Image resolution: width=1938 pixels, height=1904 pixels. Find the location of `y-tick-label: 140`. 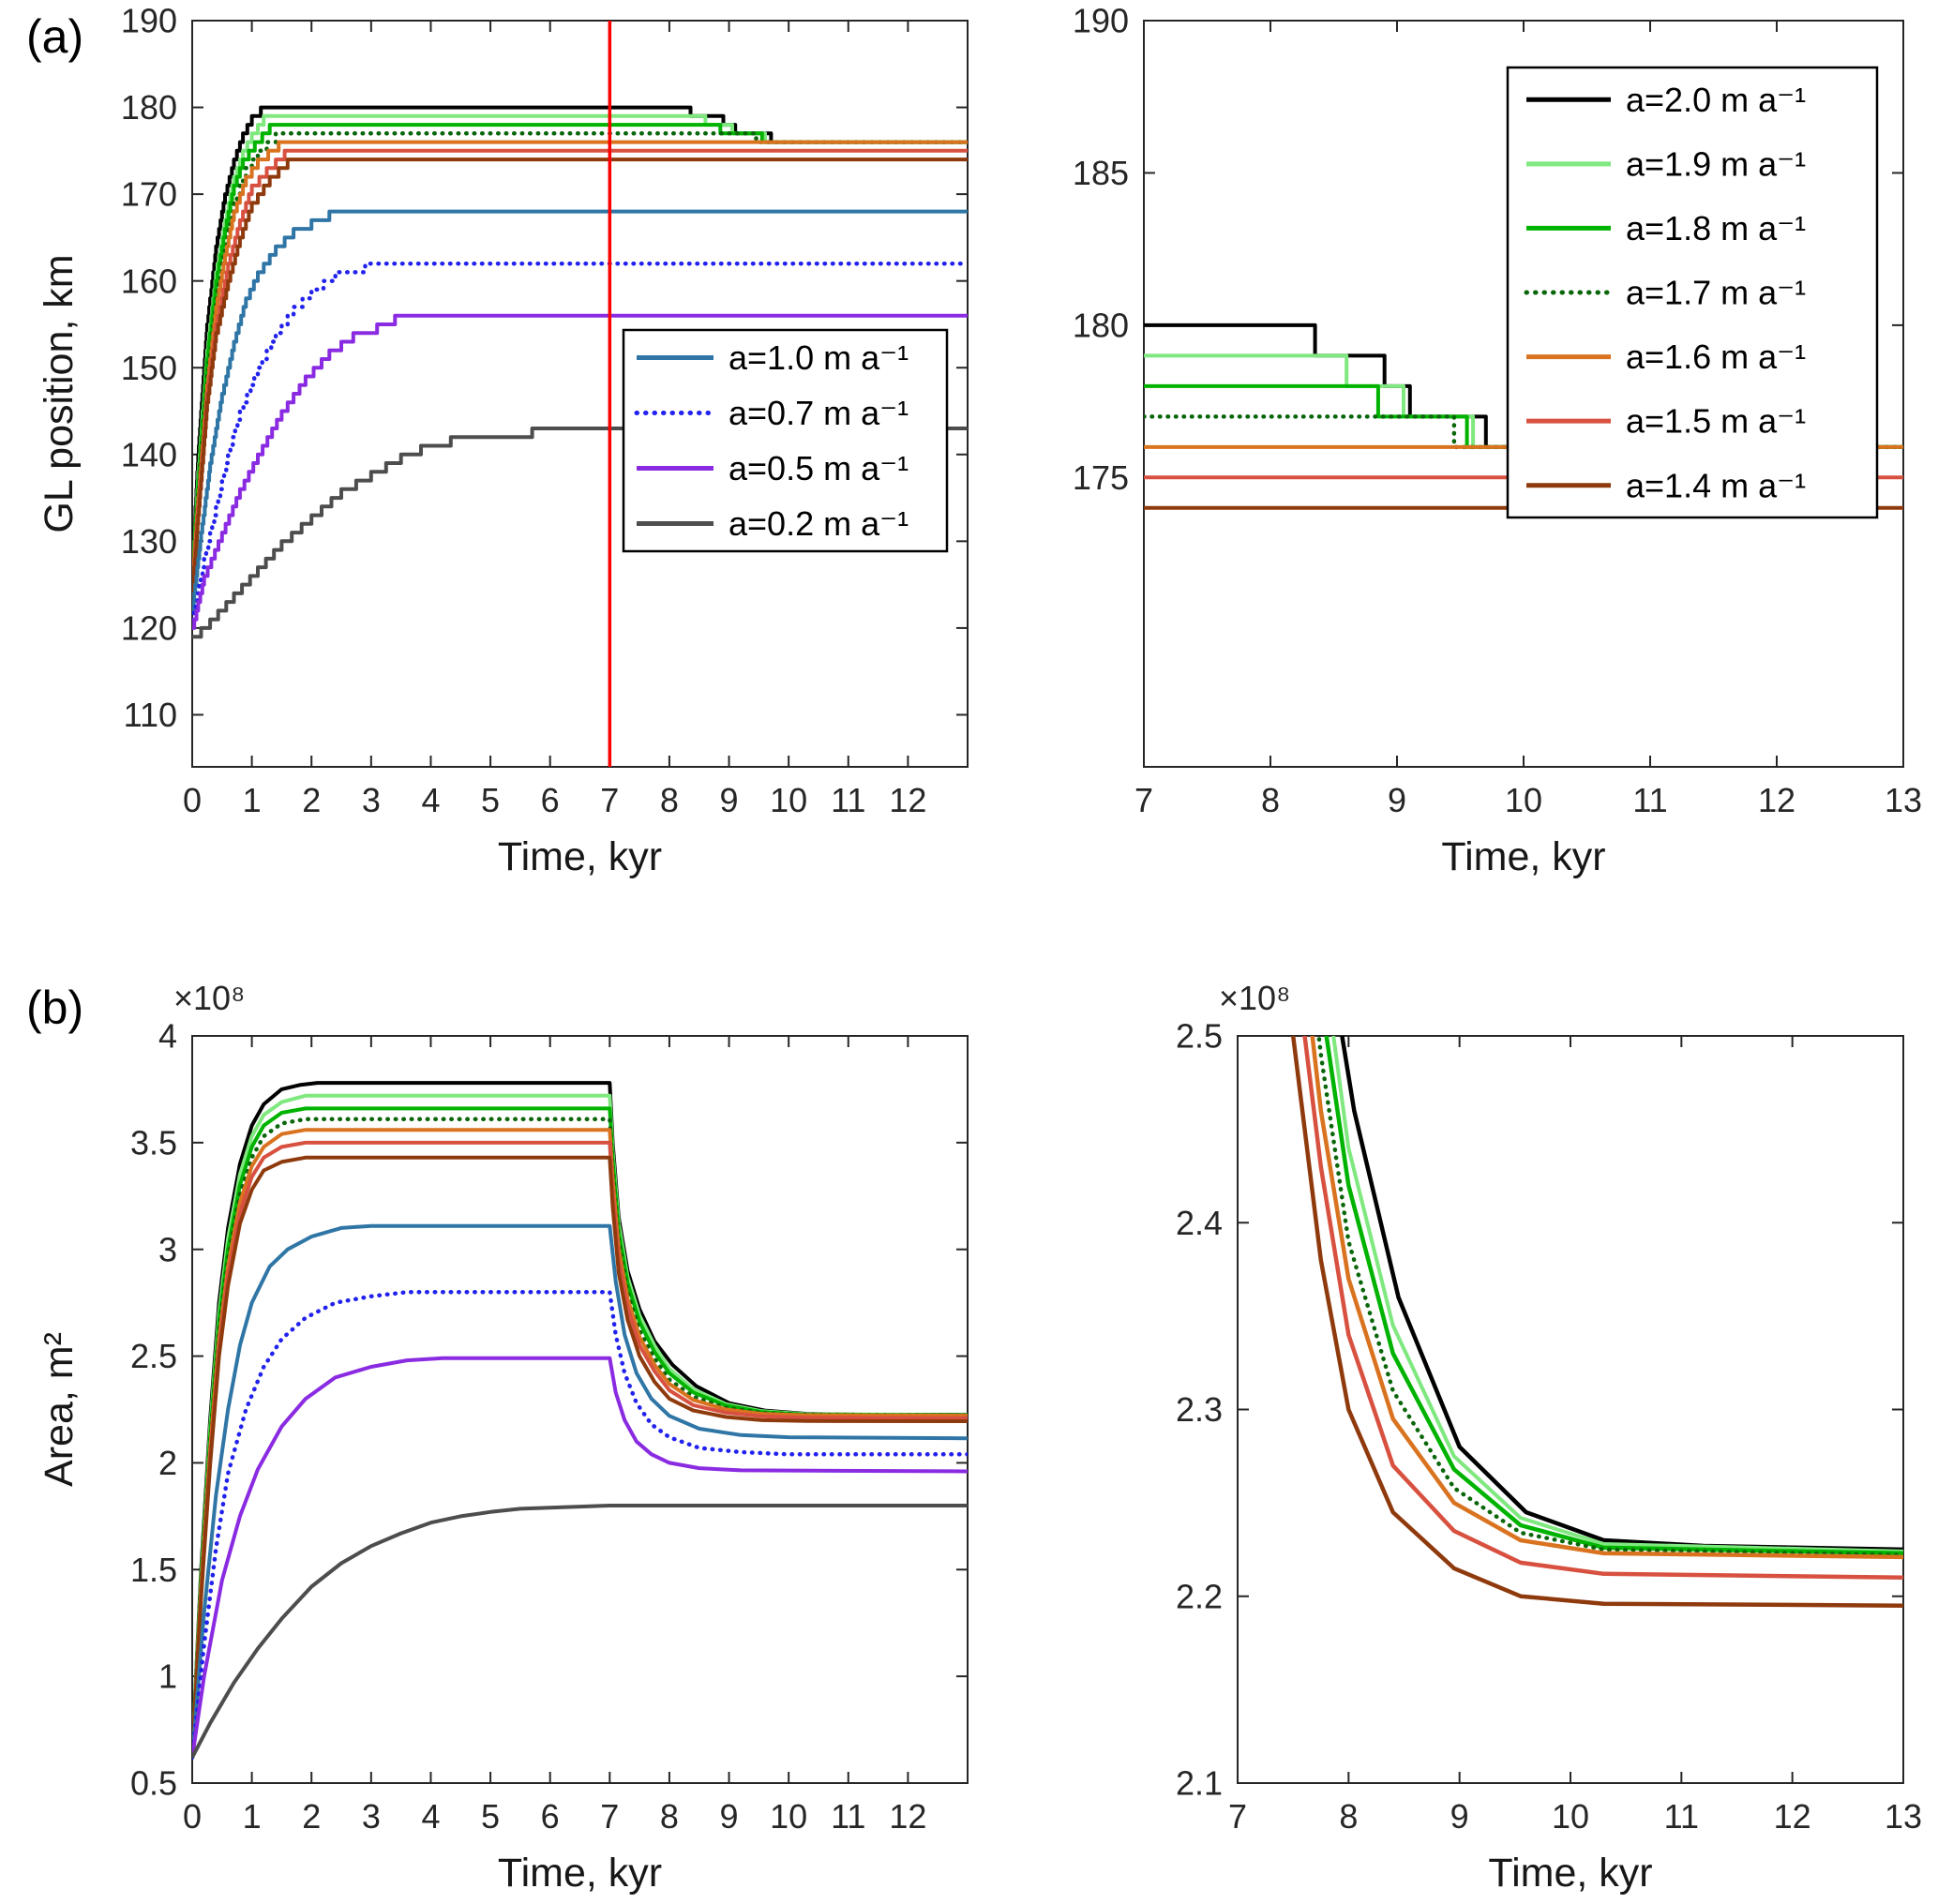

y-tick-label: 140 is located at coordinates (149, 454).